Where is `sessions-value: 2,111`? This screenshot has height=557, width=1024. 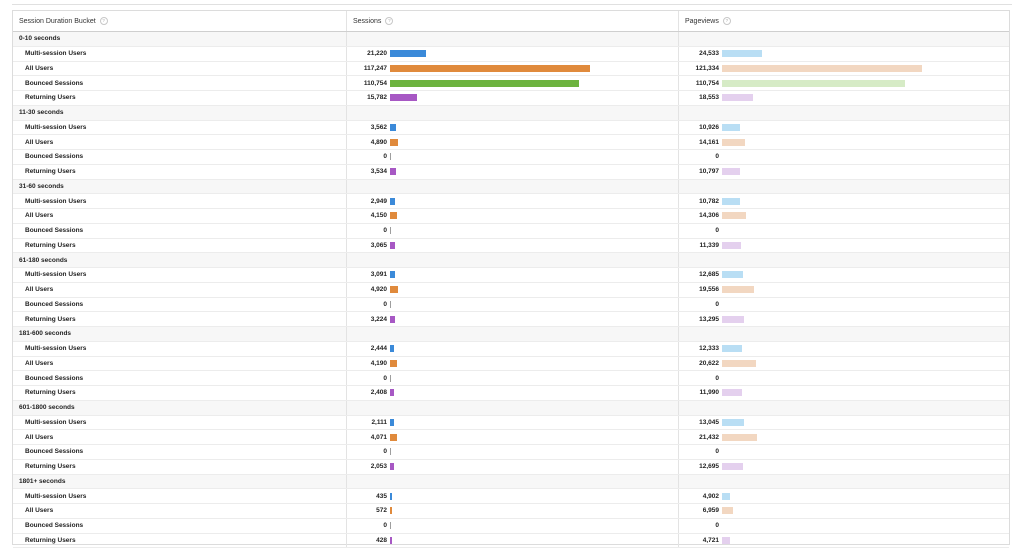
sessions-value: 2,111 is located at coordinates (379, 422).